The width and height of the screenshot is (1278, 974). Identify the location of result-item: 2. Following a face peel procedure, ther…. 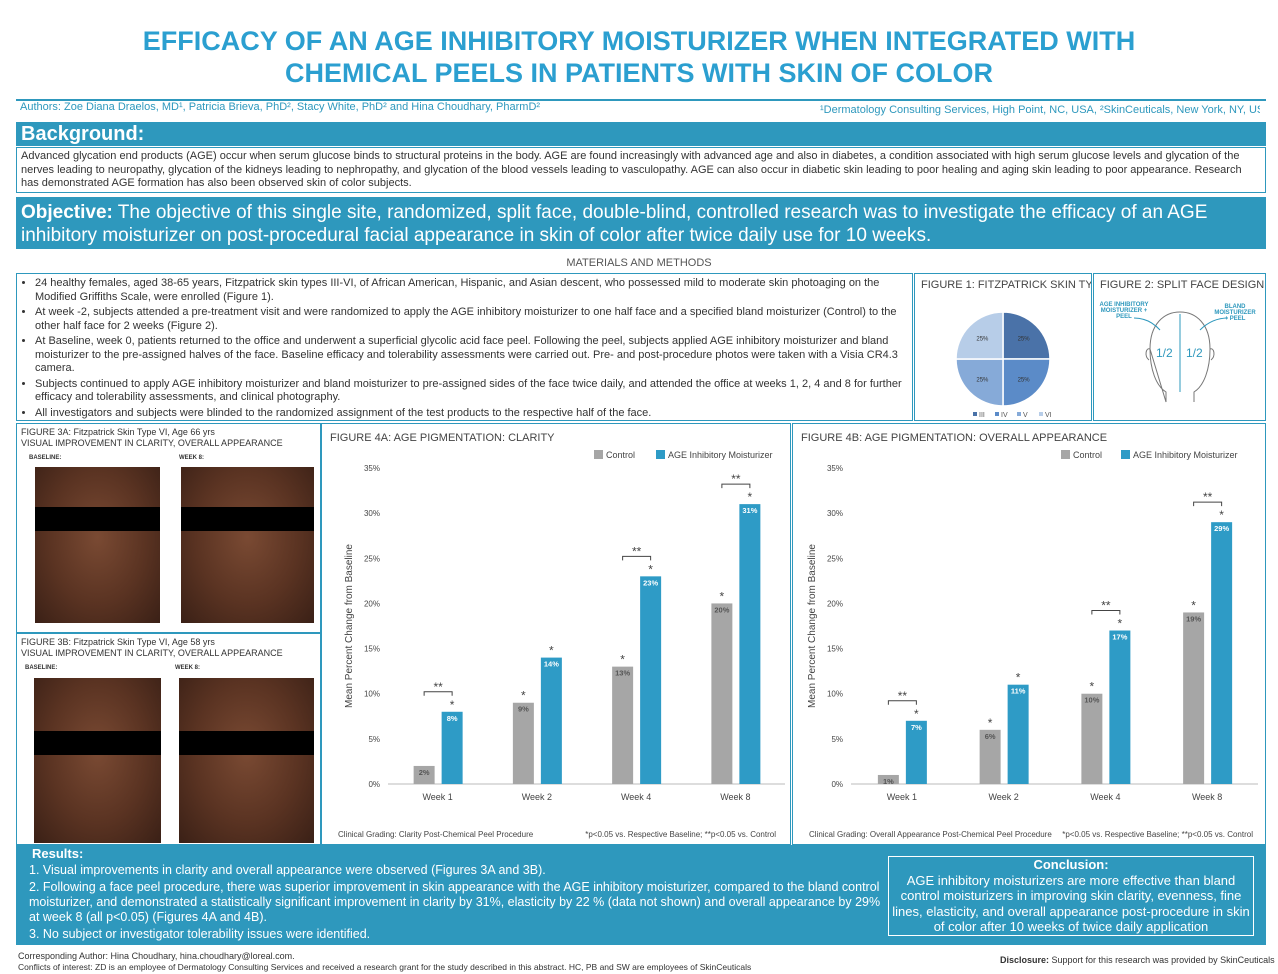
(455, 902).